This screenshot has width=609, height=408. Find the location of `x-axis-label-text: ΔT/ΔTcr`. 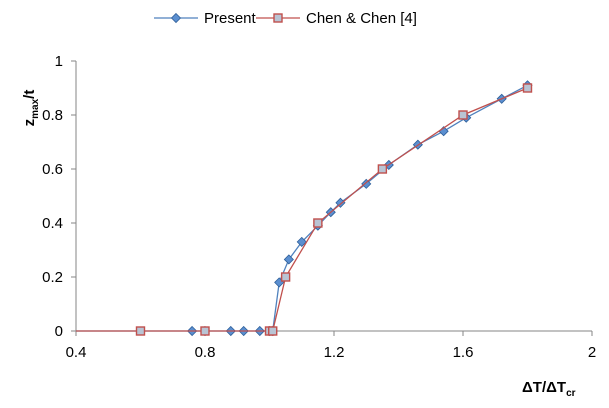

x-axis-label-text: ΔT/ΔTcr is located at coordinates (549, 389).